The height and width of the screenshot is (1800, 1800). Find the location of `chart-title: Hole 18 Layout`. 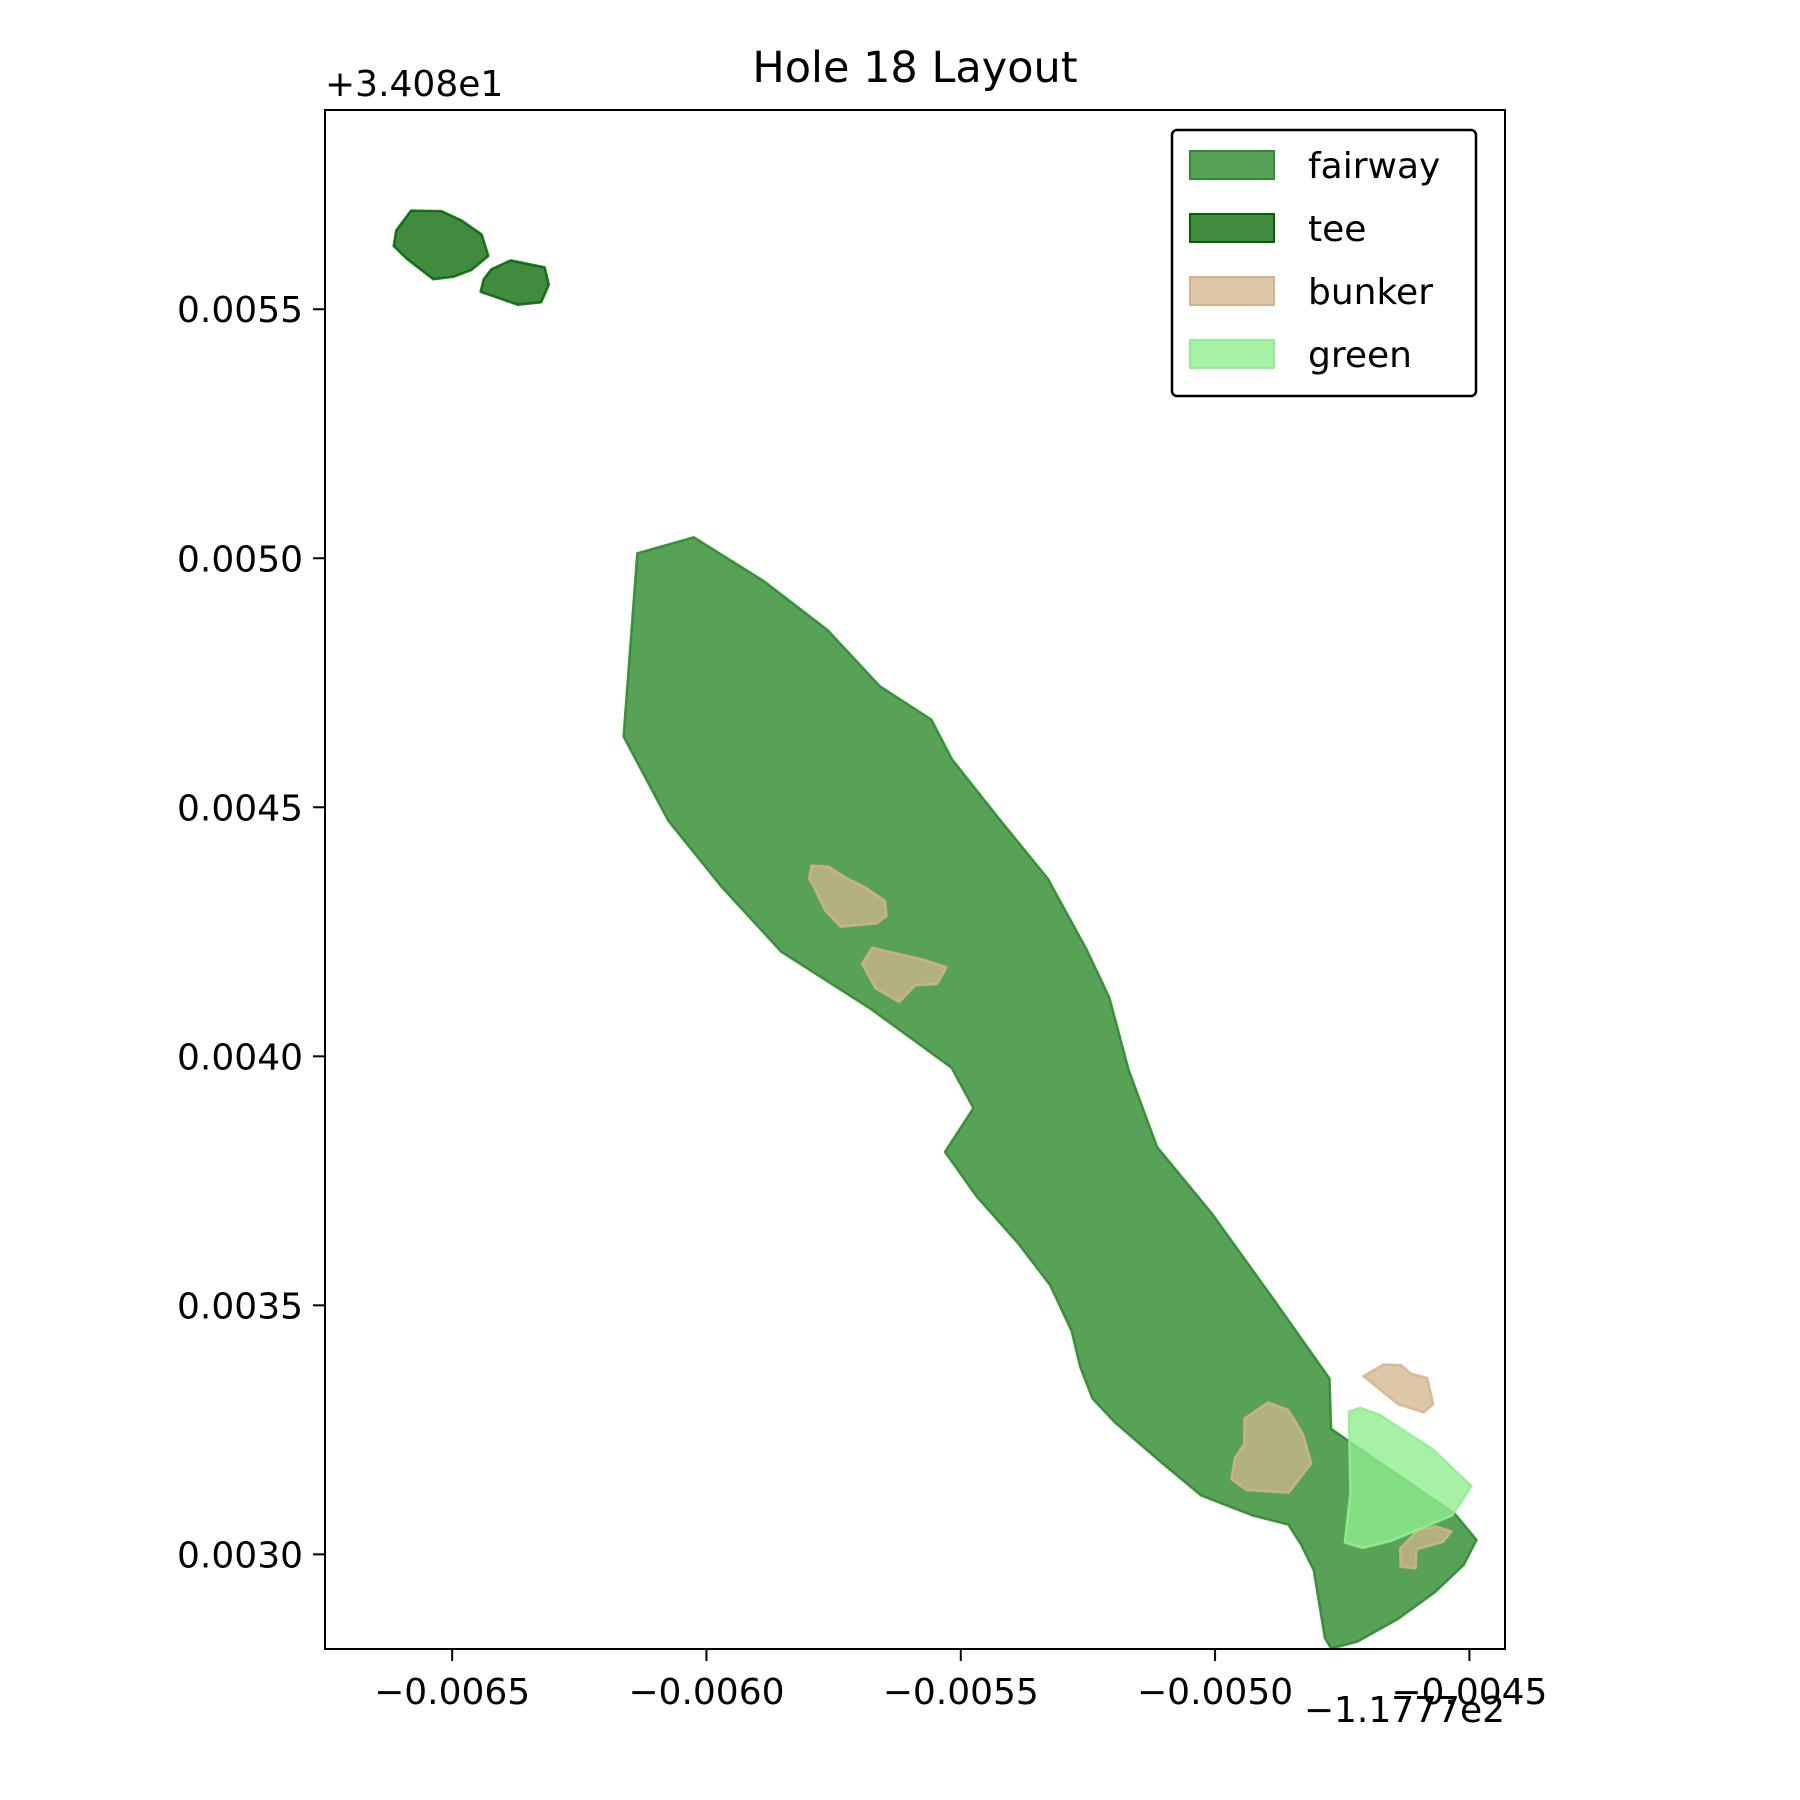

chart-title: Hole 18 Layout is located at coordinates (914, 68).